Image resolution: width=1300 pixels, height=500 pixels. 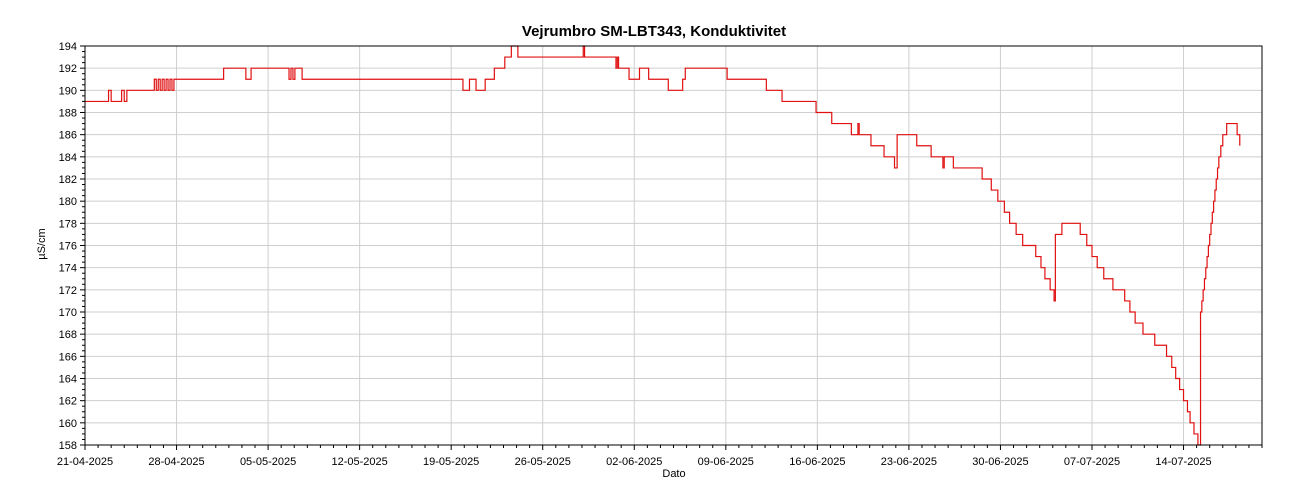 What do you see at coordinates (909, 462) in the screenshot?
I see `x-tick-label: 23-06-2025` at bounding box center [909, 462].